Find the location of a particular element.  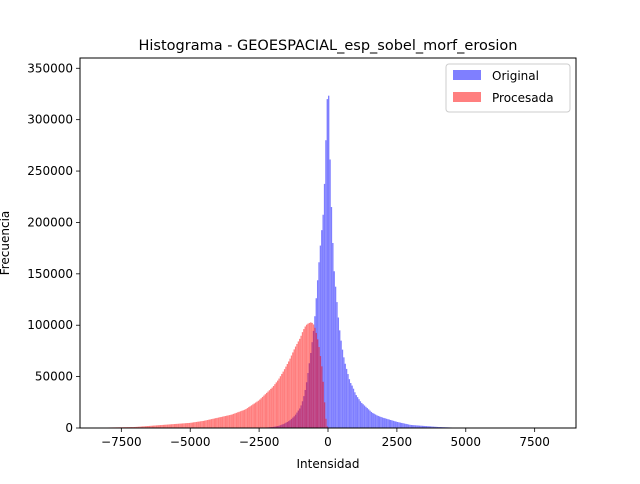

x-tick-label: 0 is located at coordinates (328, 442).